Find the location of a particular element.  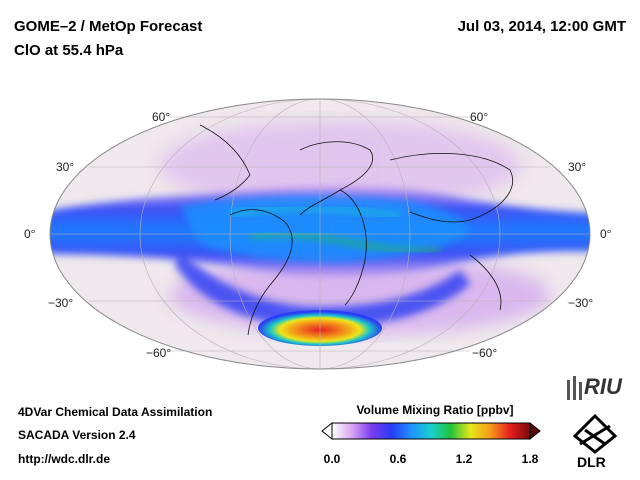

lat-label-right-60: 60° is located at coordinates (479, 117).